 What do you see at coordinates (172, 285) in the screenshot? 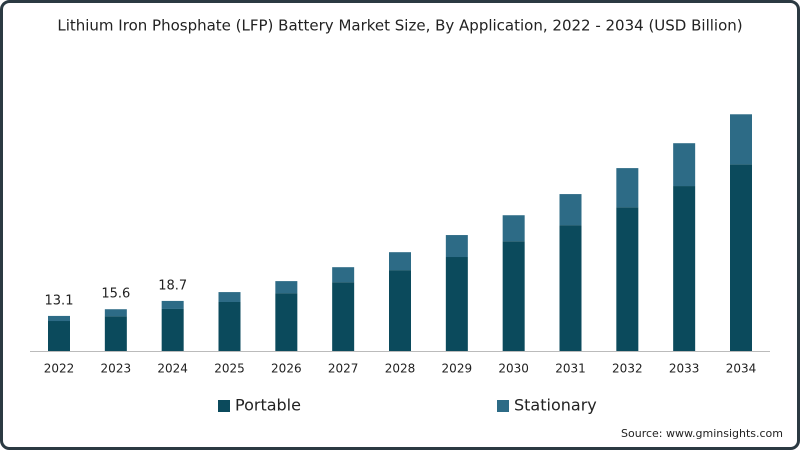
I see `total-label: 18.7` at bounding box center [172, 285].